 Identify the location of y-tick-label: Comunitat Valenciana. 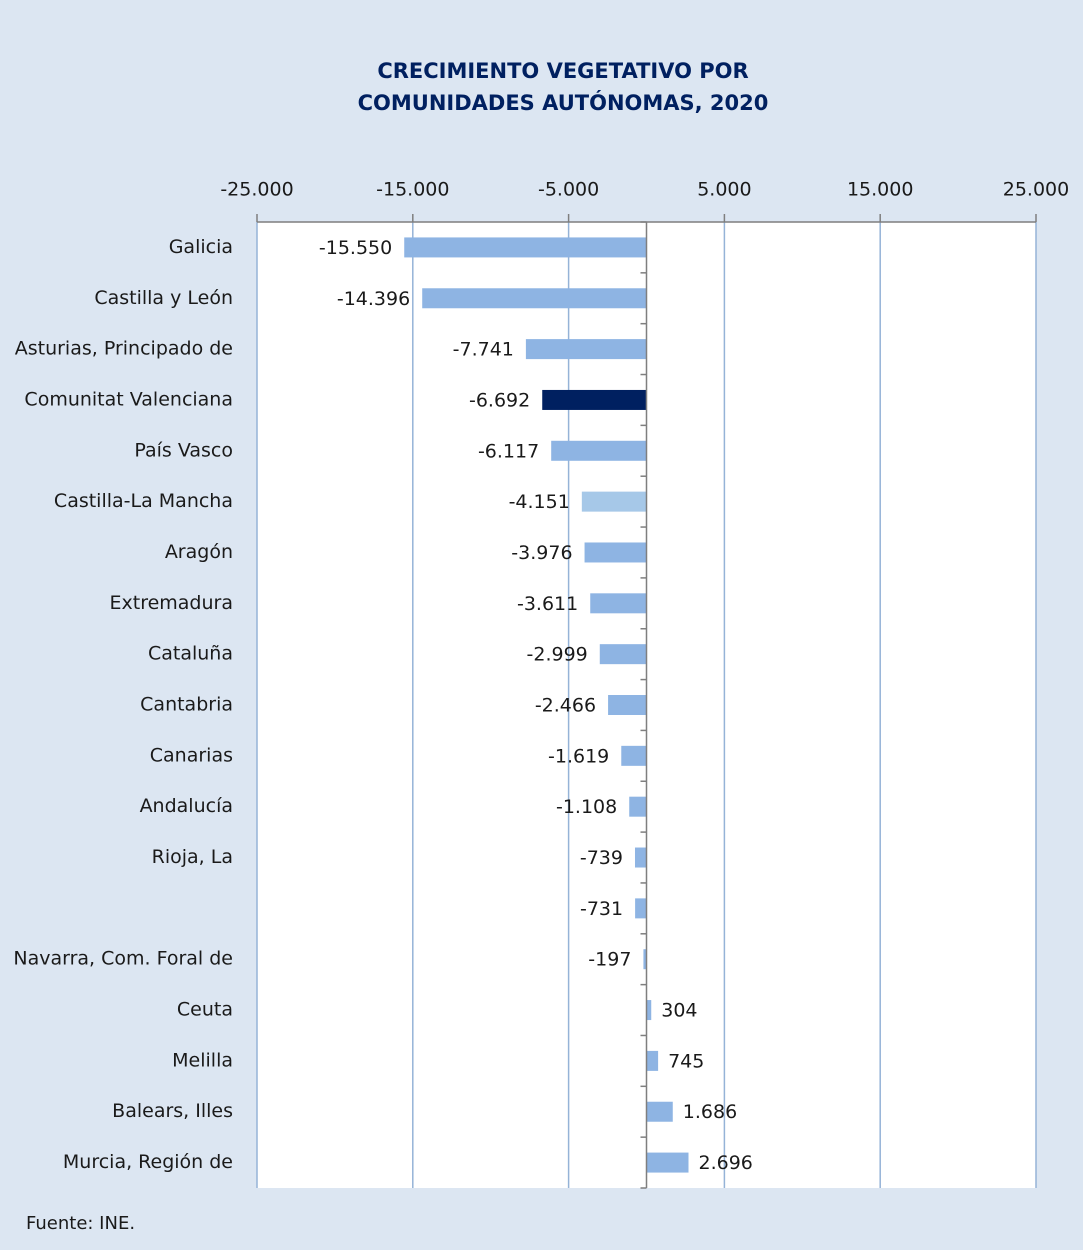
(128, 399).